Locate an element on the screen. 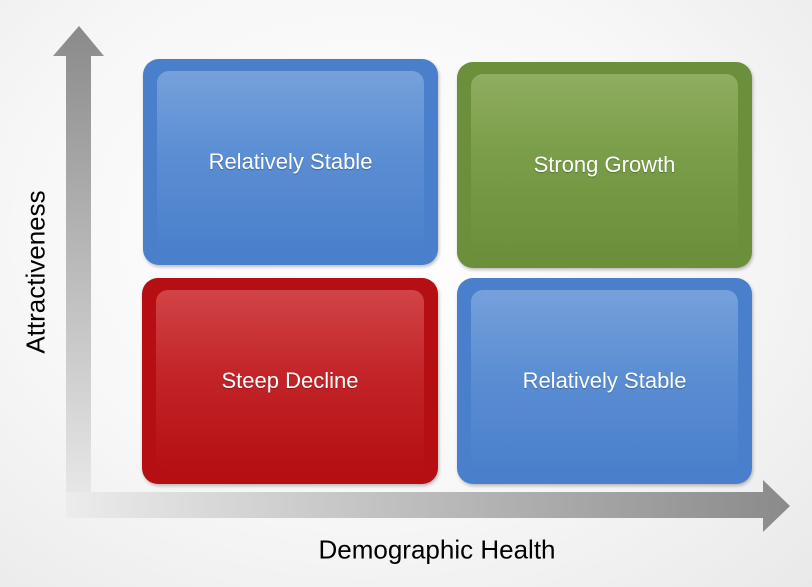 This screenshot has width=812, height=587. quadrant-top-right-label: Strong Growth is located at coordinates (604, 164).